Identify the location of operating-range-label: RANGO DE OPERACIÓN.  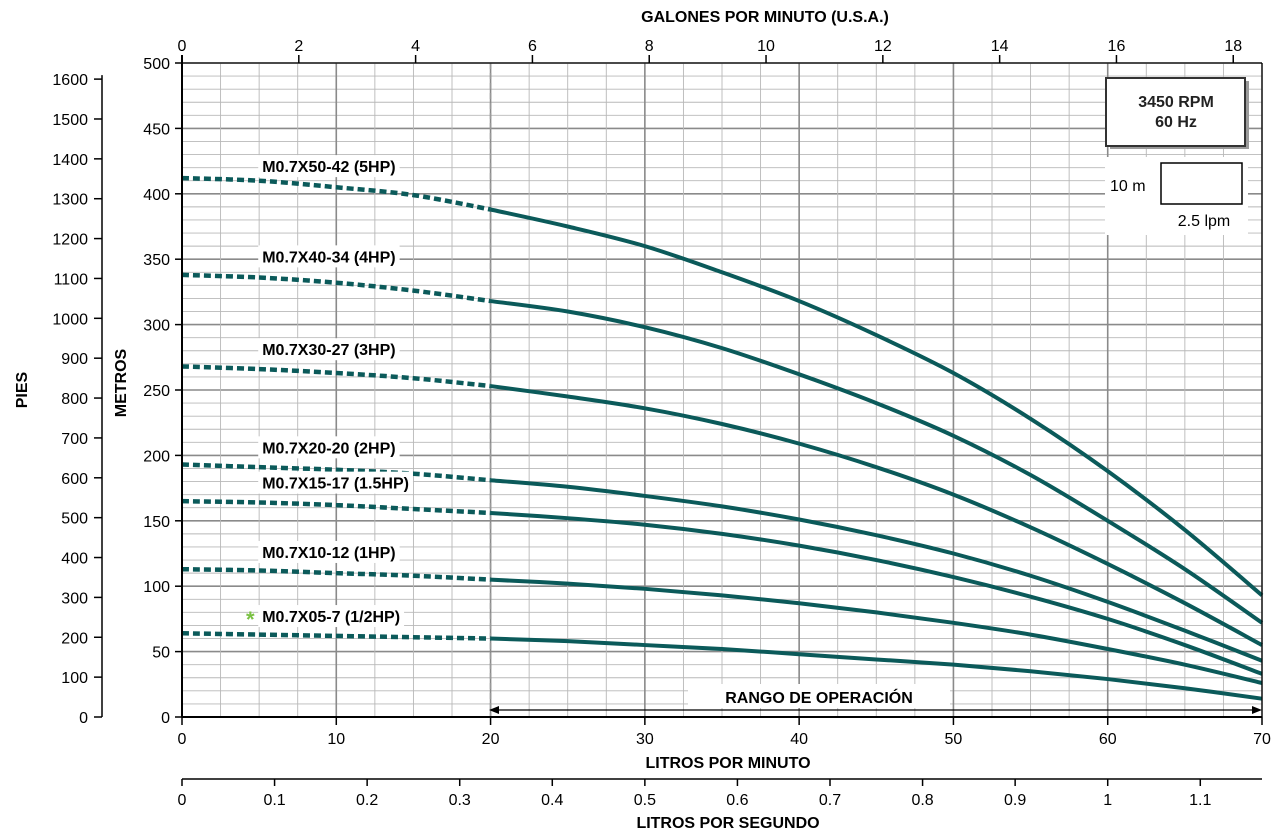
(819, 697).